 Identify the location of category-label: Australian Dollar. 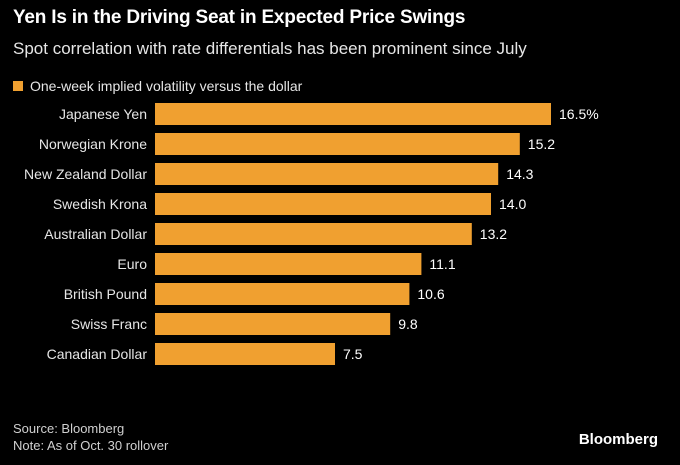
(95, 234).